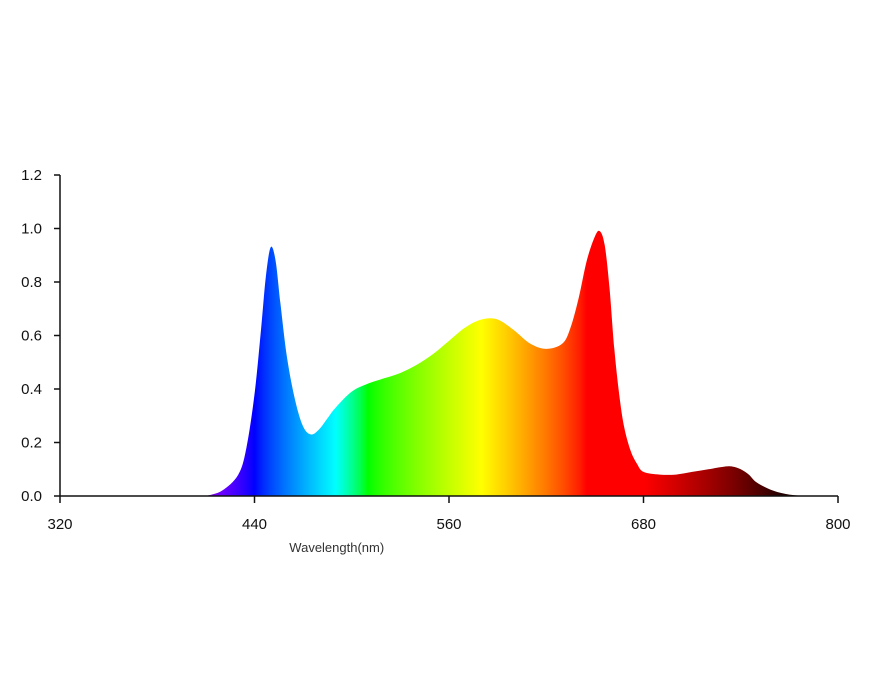 The width and height of the screenshot is (870, 700). Describe the element at coordinates (448, 524) in the screenshot. I see `x-tick-label: 560` at that location.